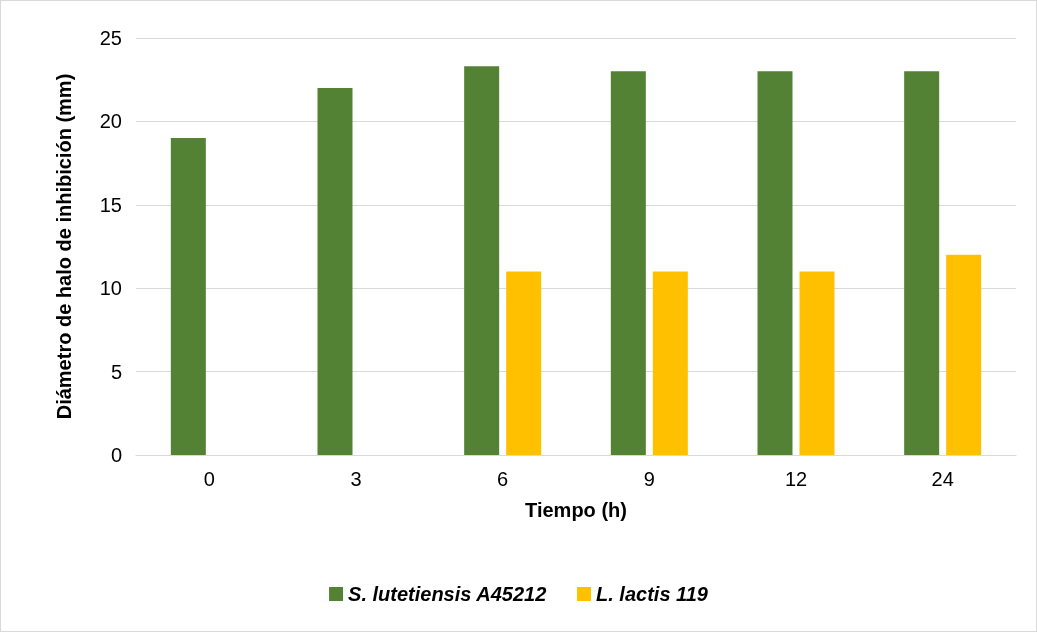  What do you see at coordinates (64, 246) in the screenshot?
I see `y-axis-title: Diámetro de halo de inhibición (mm)` at bounding box center [64, 246].